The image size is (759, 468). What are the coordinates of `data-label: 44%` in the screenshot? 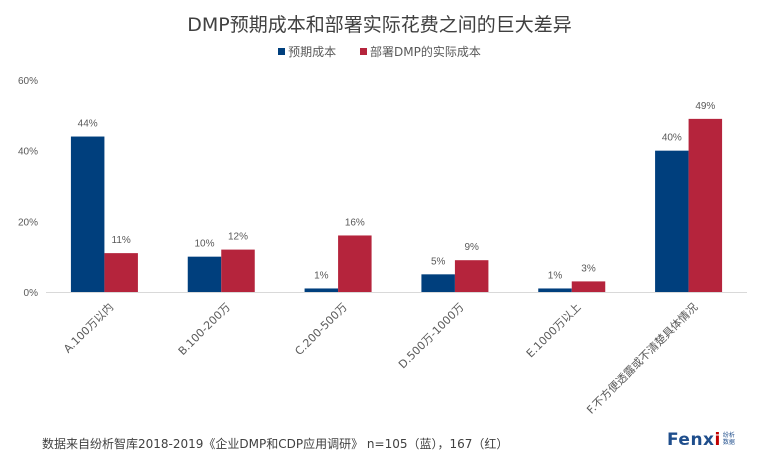 It's located at (88, 124).